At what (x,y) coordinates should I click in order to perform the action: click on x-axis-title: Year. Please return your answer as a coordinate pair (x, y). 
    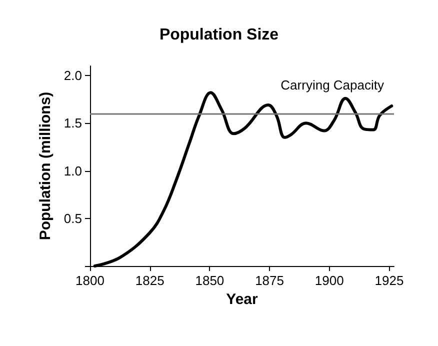
    Looking at the image, I should click on (242, 299).